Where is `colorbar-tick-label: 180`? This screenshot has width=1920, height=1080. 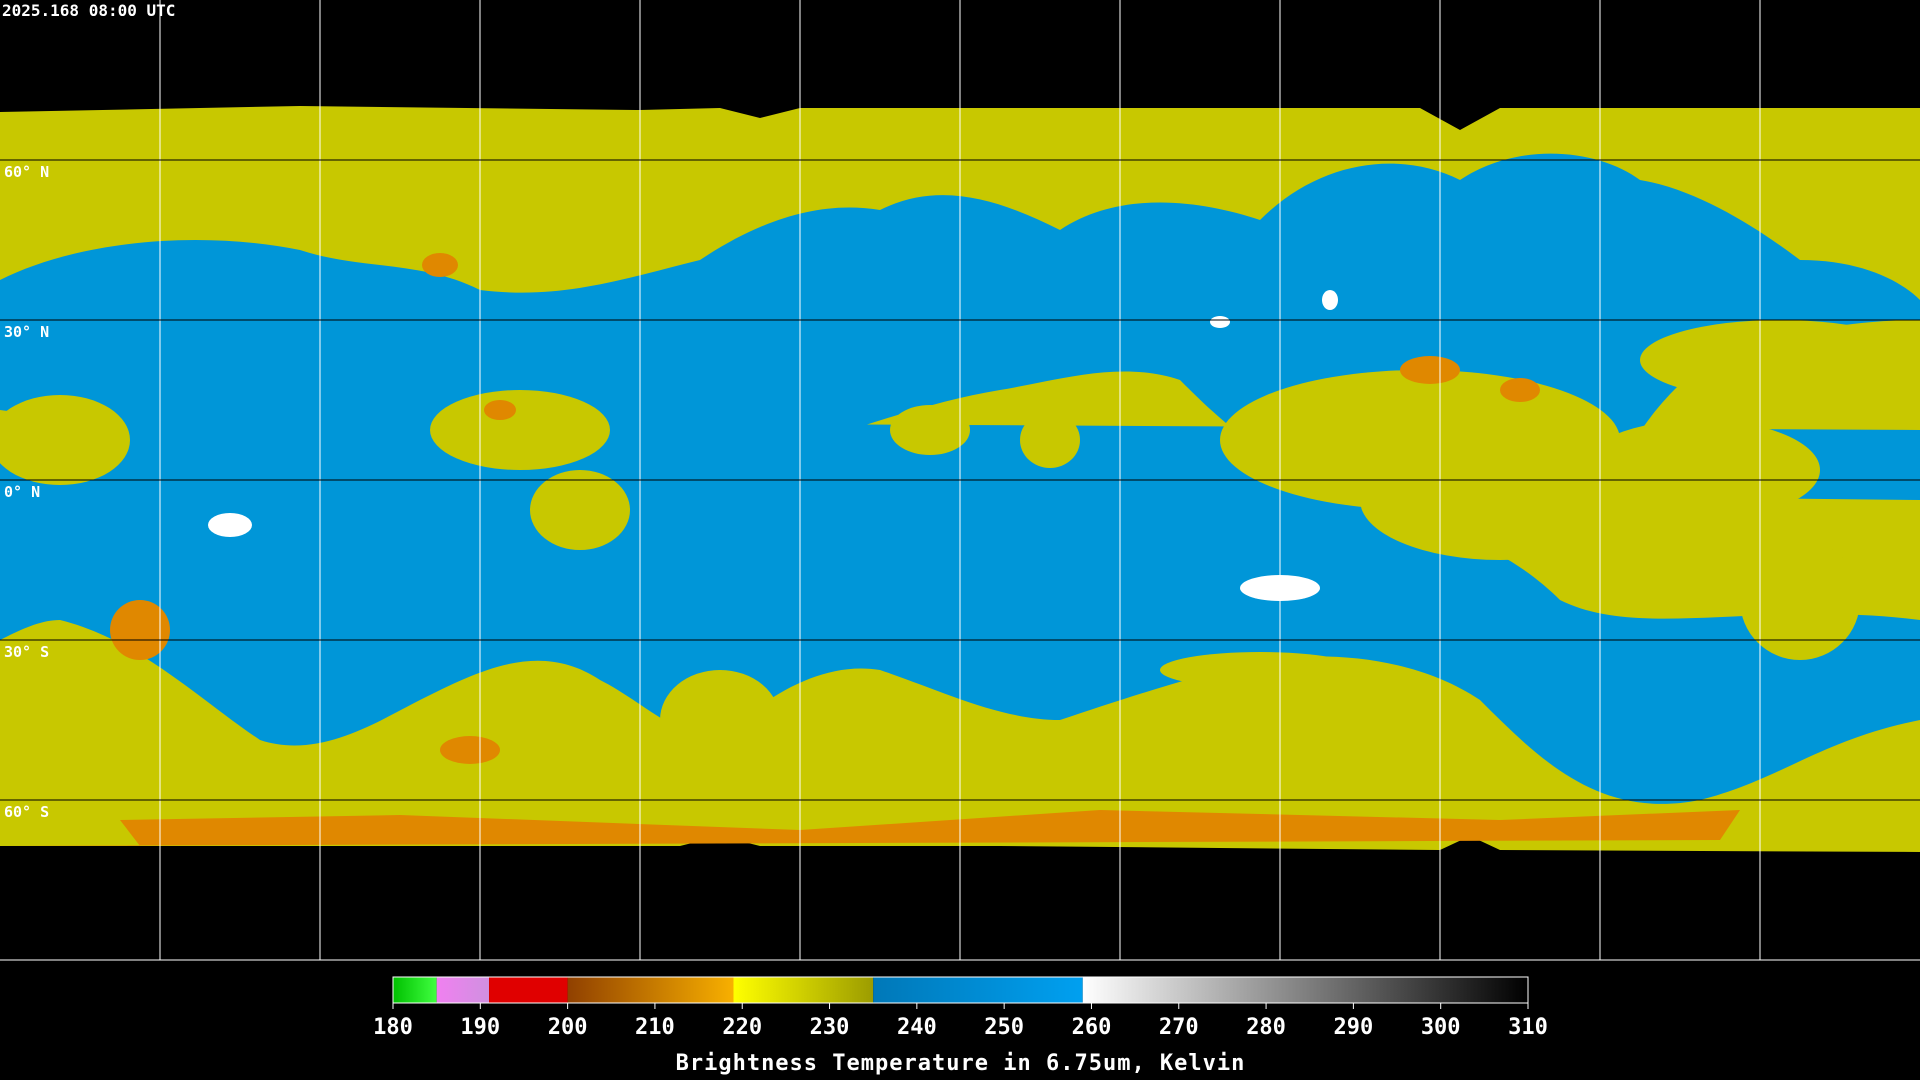 colorbar-tick-label: 180 is located at coordinates (393, 1027).